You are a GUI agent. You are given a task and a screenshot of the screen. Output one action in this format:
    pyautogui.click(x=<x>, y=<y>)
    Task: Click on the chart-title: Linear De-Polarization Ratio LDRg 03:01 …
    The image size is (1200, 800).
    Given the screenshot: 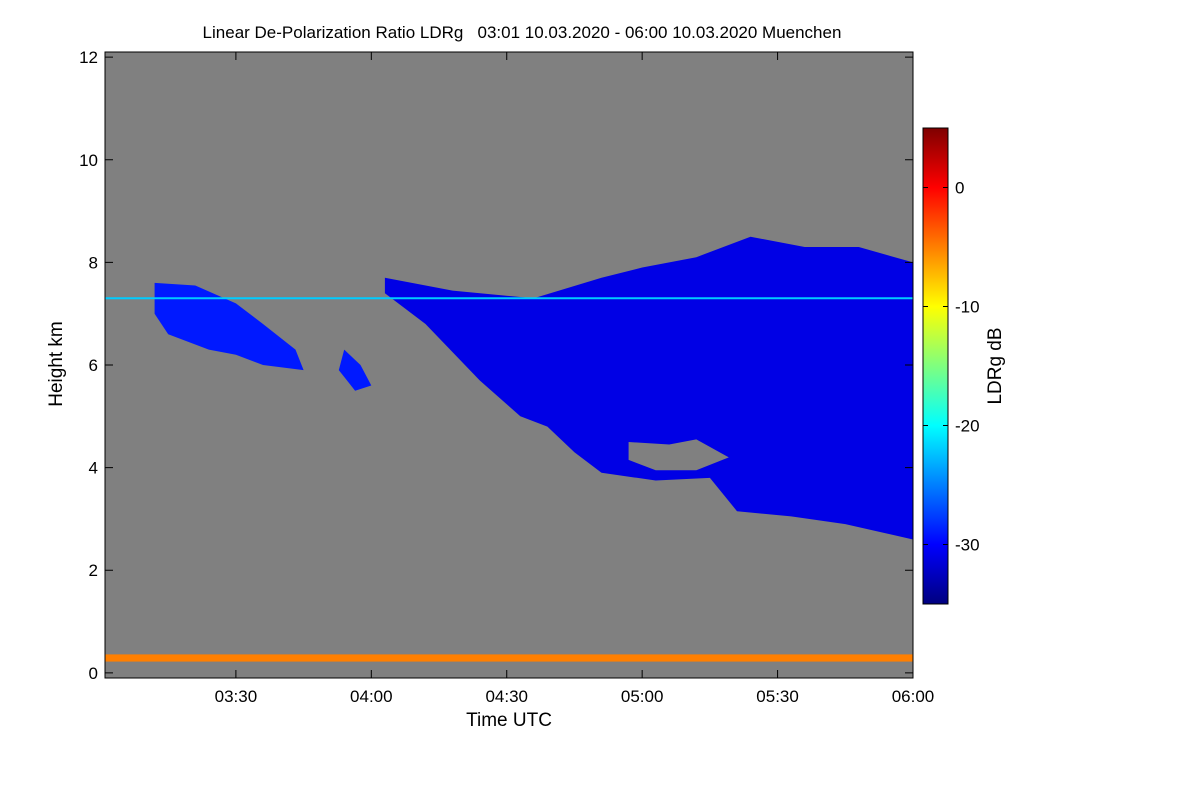 What is the action you would take?
    pyautogui.click(x=522, y=32)
    